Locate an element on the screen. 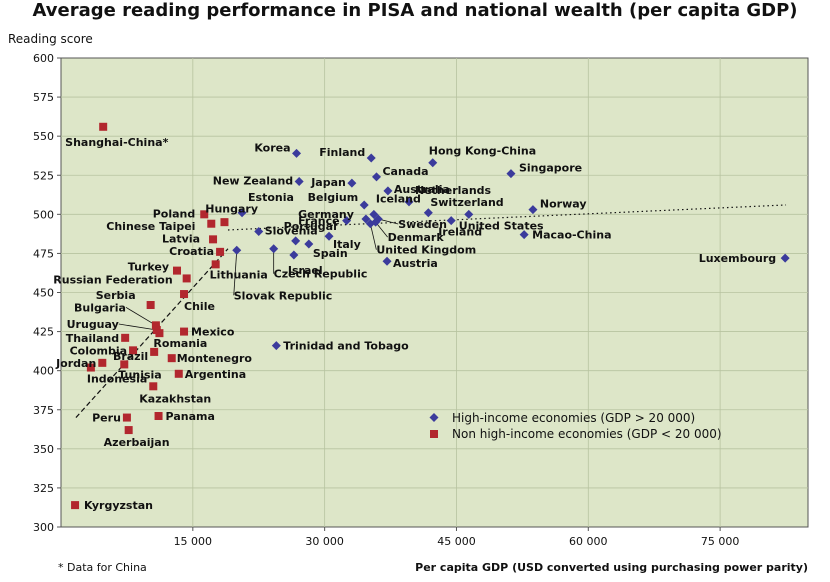  label-switzerland: Switzerland is located at coordinates (466, 202).